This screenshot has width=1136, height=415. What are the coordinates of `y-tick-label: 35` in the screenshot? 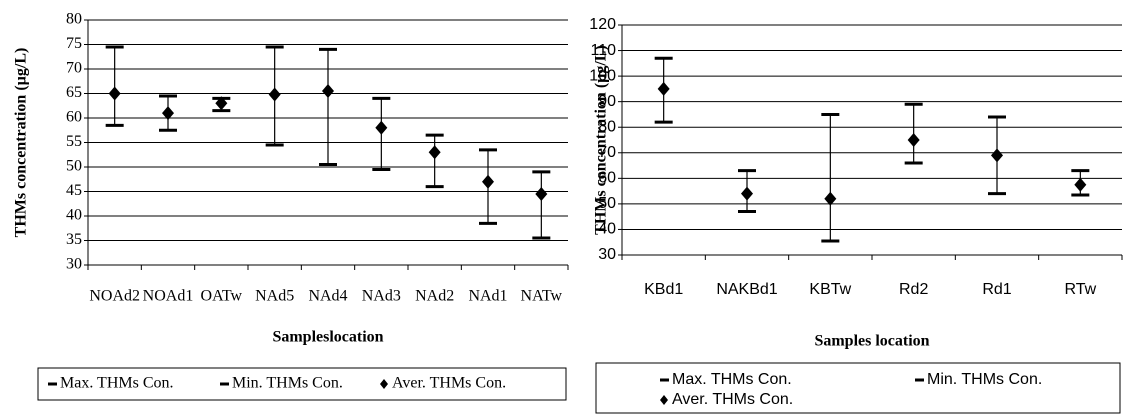 It's located at (74, 239).